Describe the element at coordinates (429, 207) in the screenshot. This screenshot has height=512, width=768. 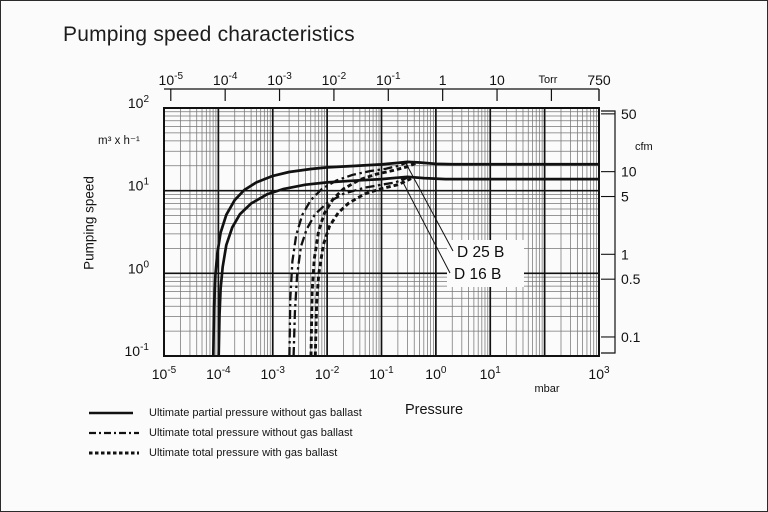
I see `leader-line-d25b` at that location.